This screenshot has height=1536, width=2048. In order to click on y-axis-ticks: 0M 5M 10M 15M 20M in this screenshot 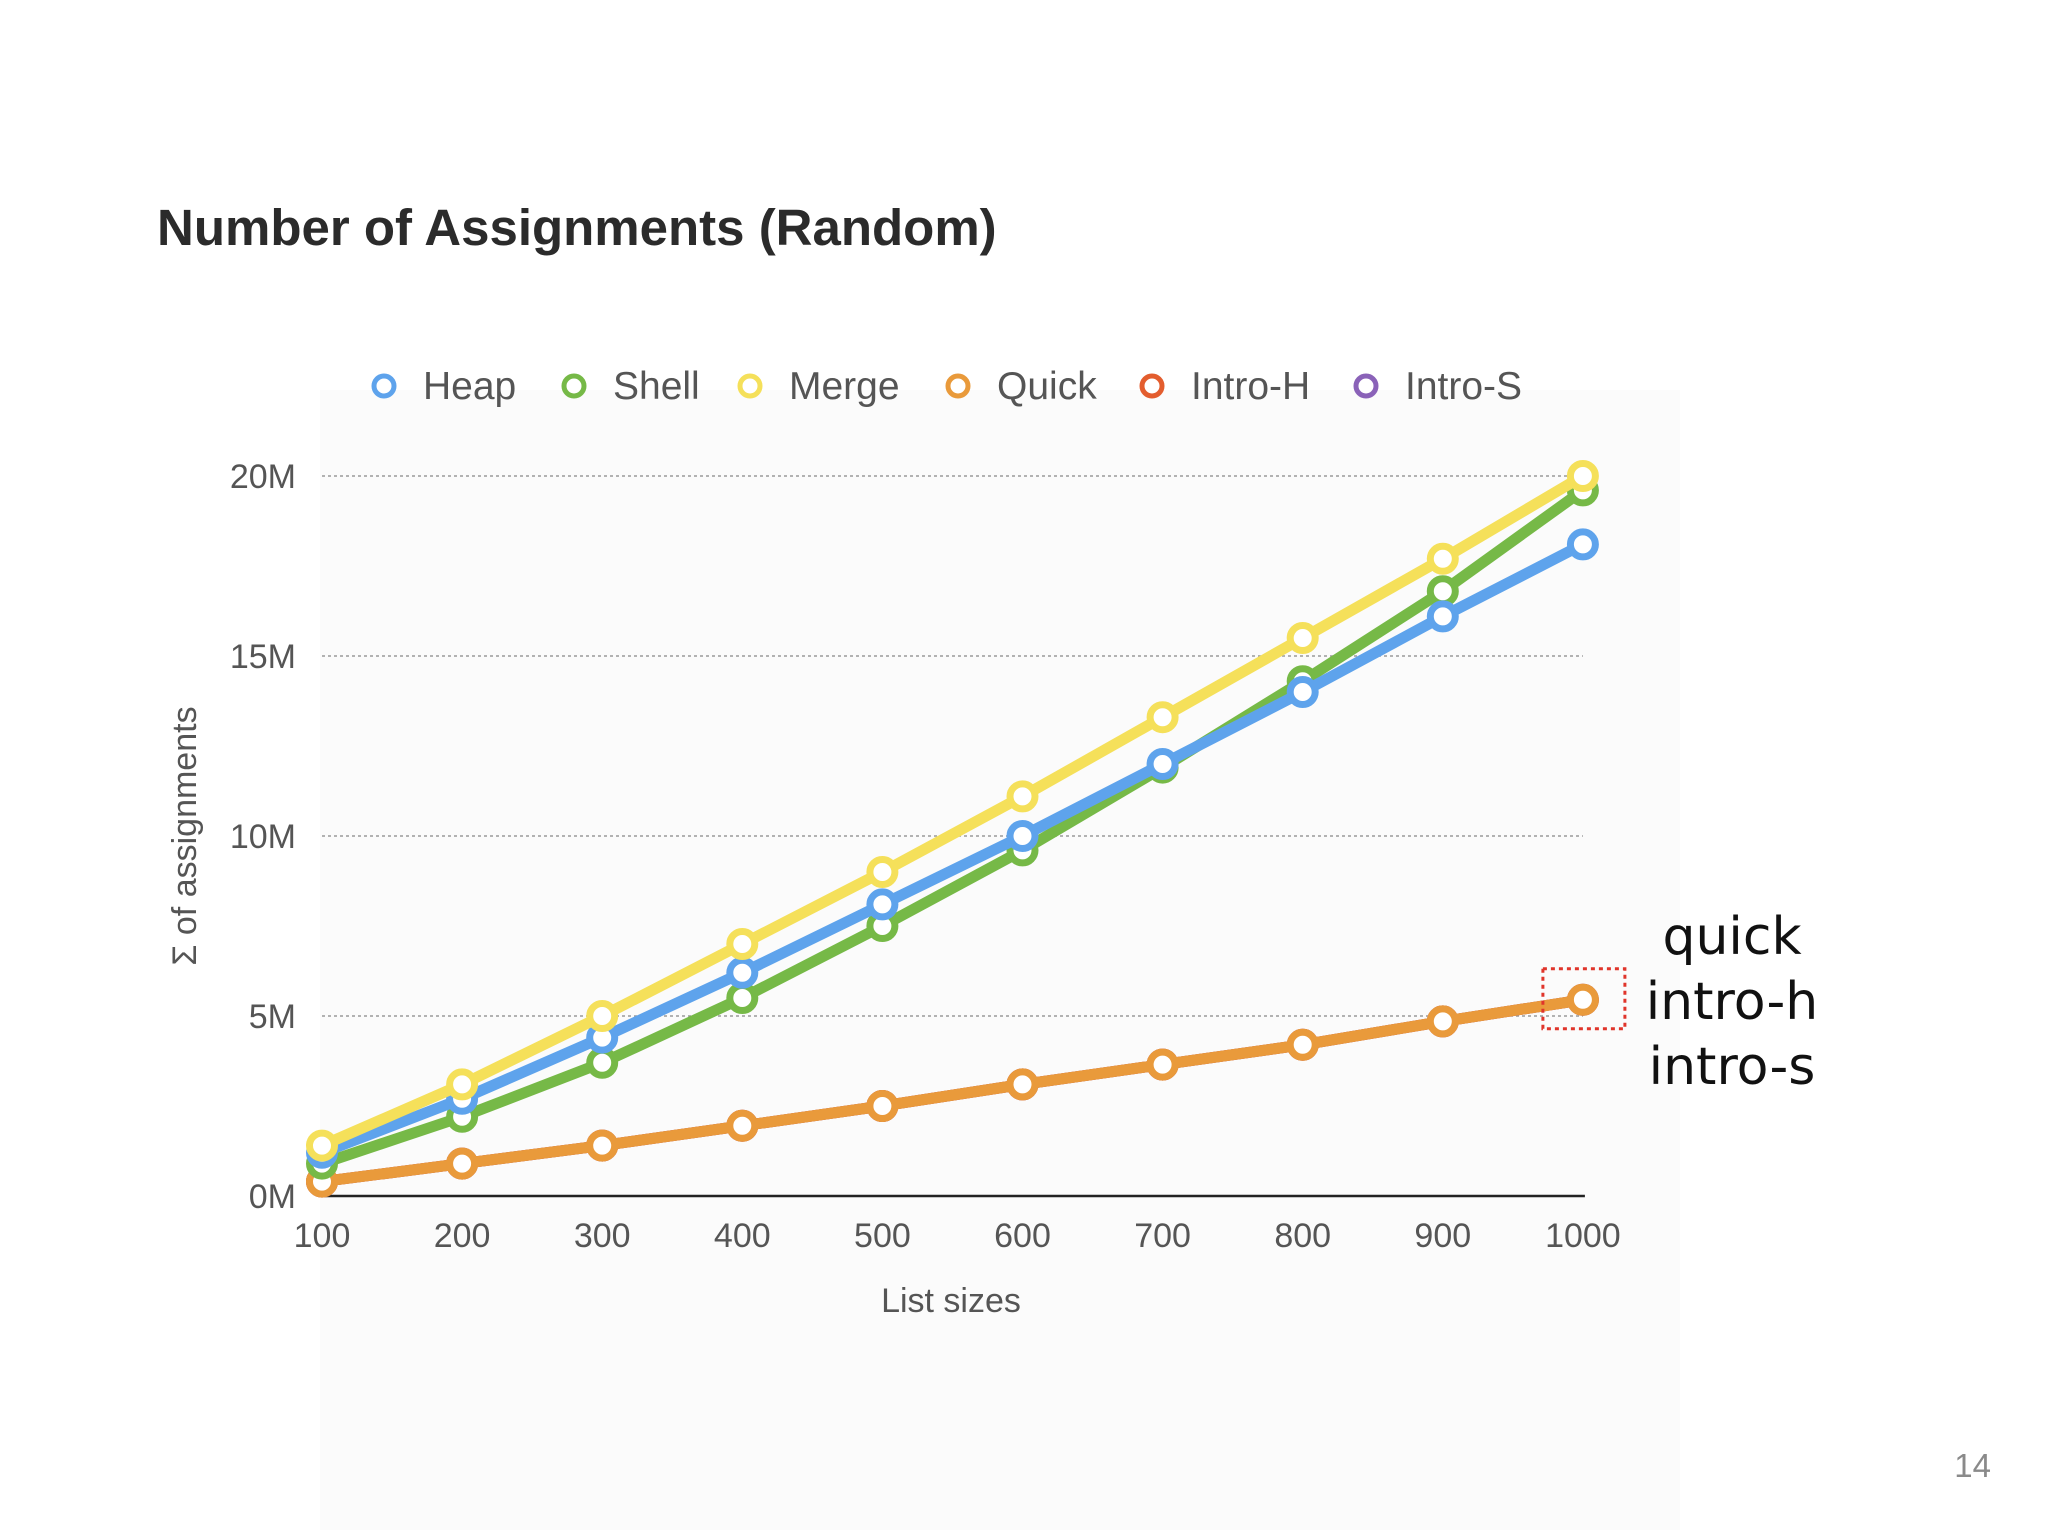, I will do `click(263, 837)`.